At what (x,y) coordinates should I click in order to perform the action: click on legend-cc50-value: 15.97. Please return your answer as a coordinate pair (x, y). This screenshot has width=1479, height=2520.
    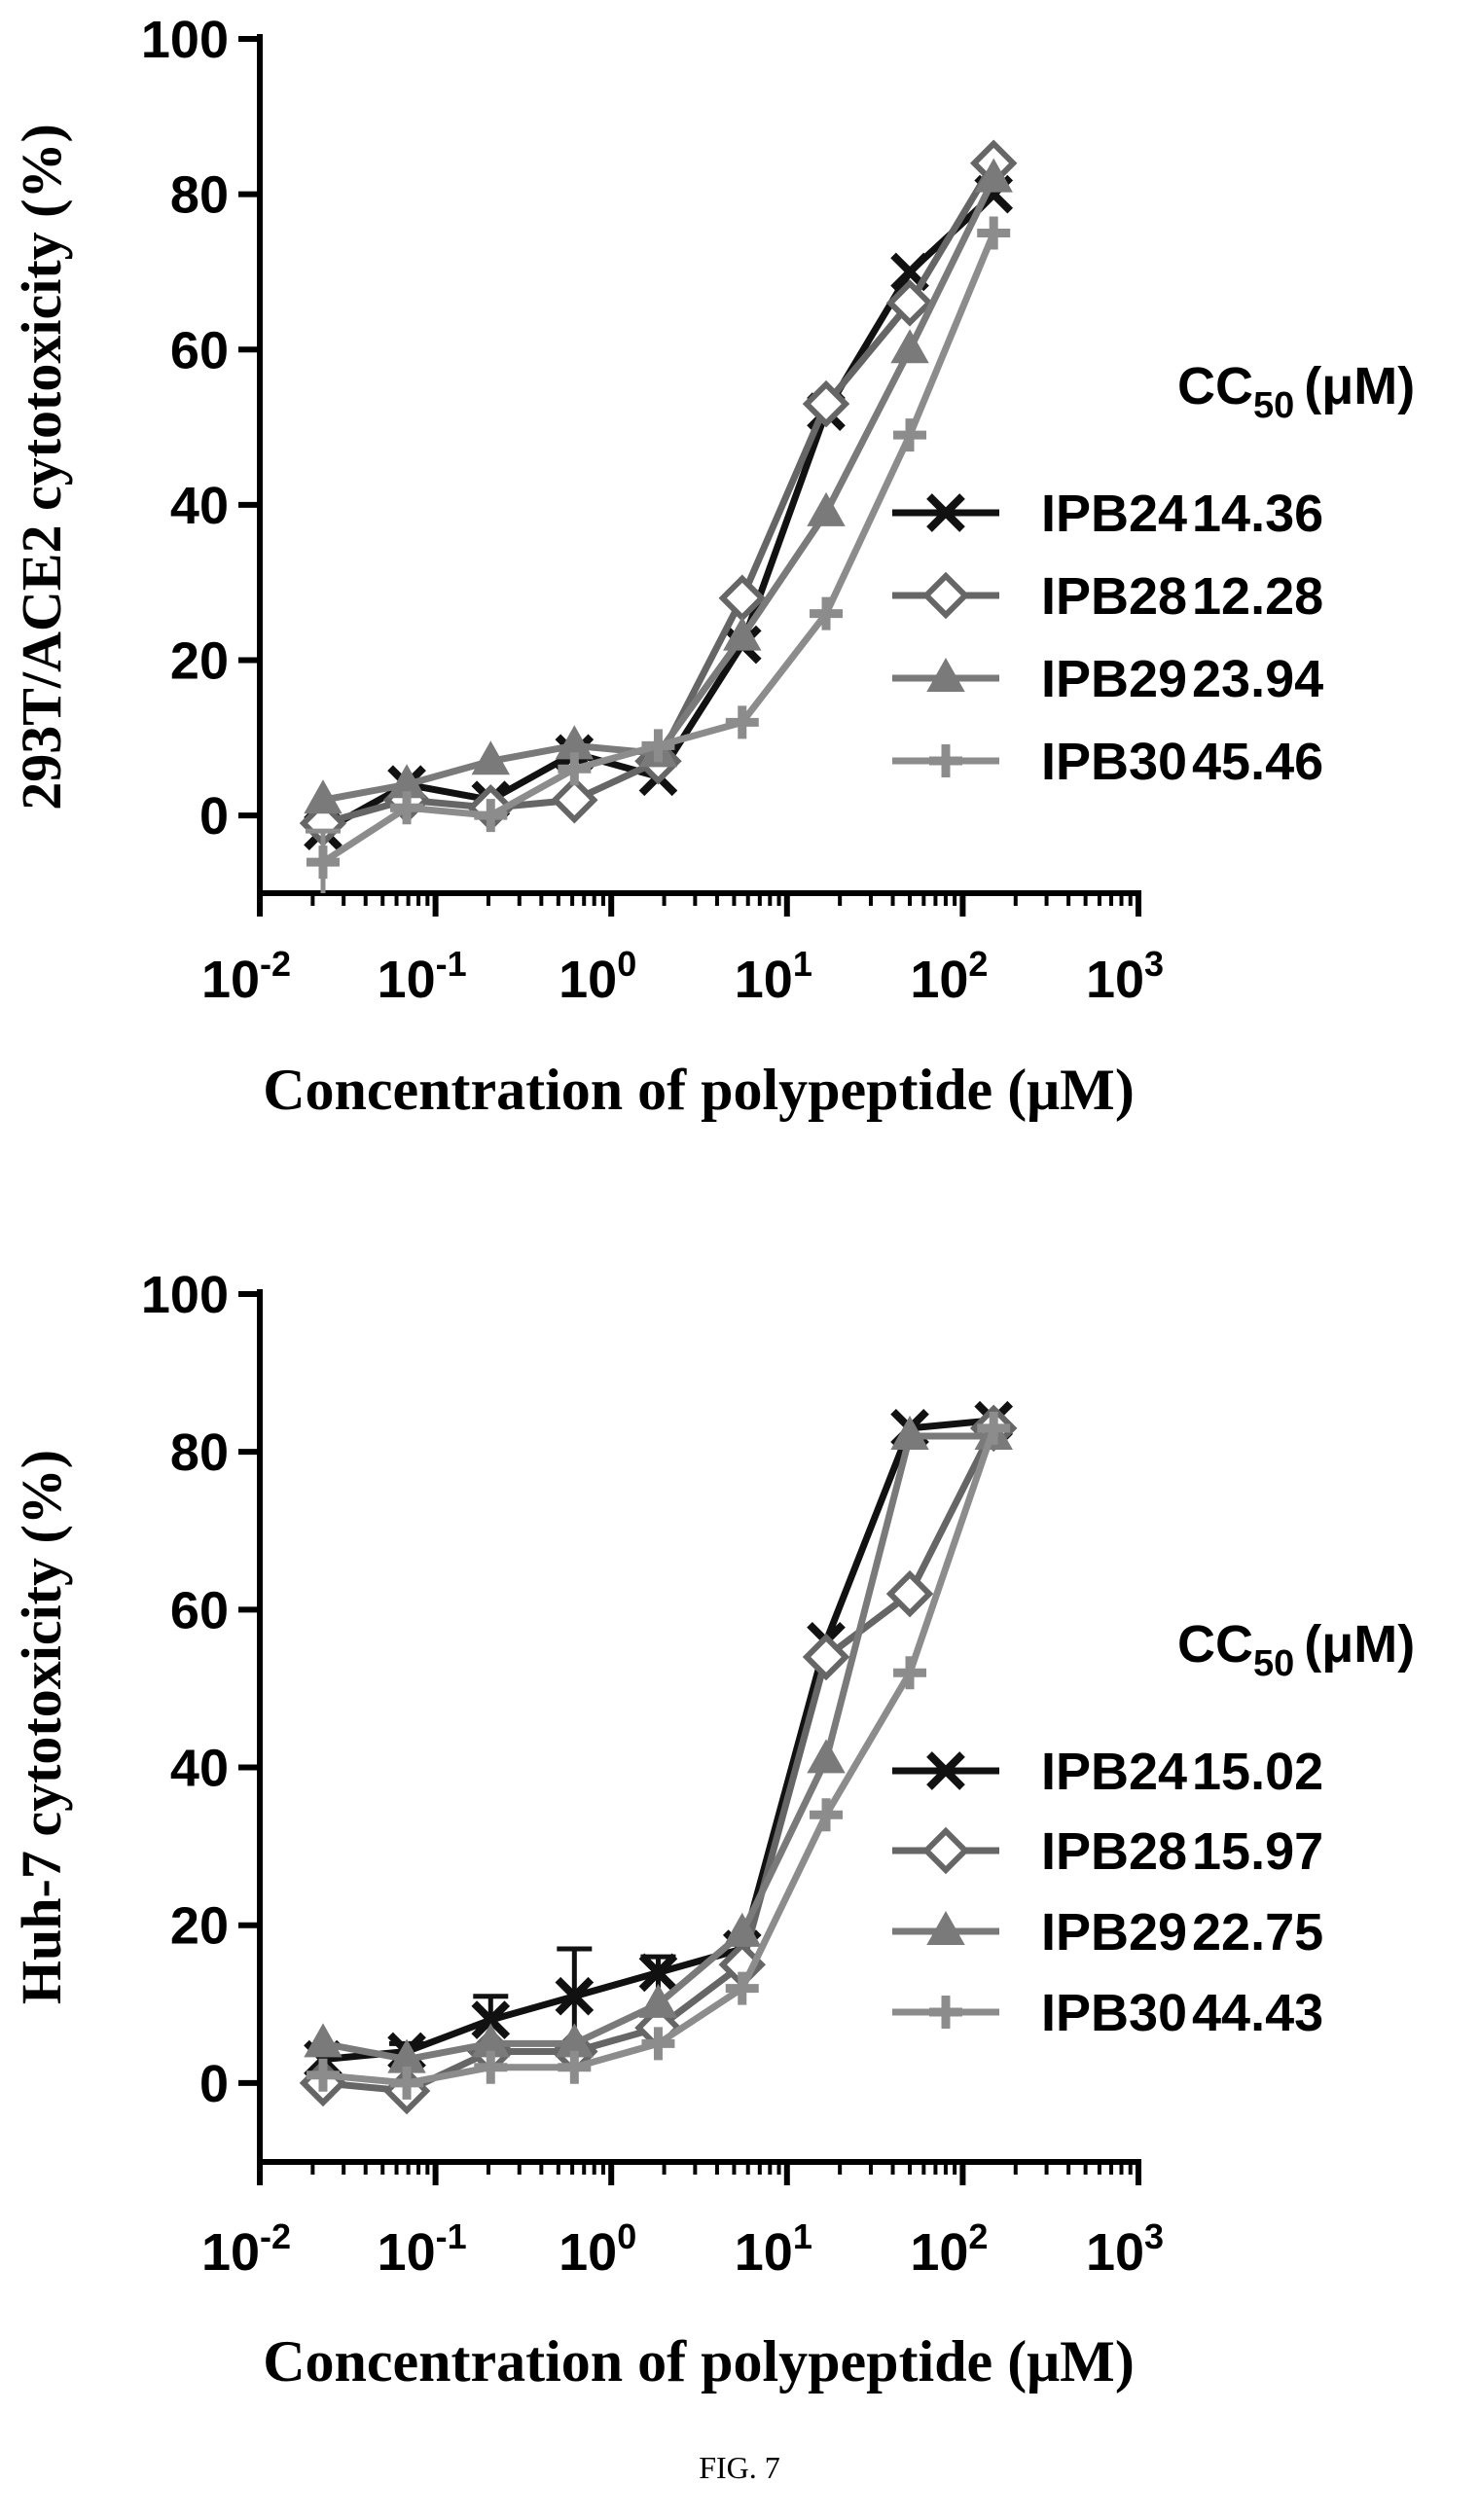
    Looking at the image, I should click on (1257, 1851).